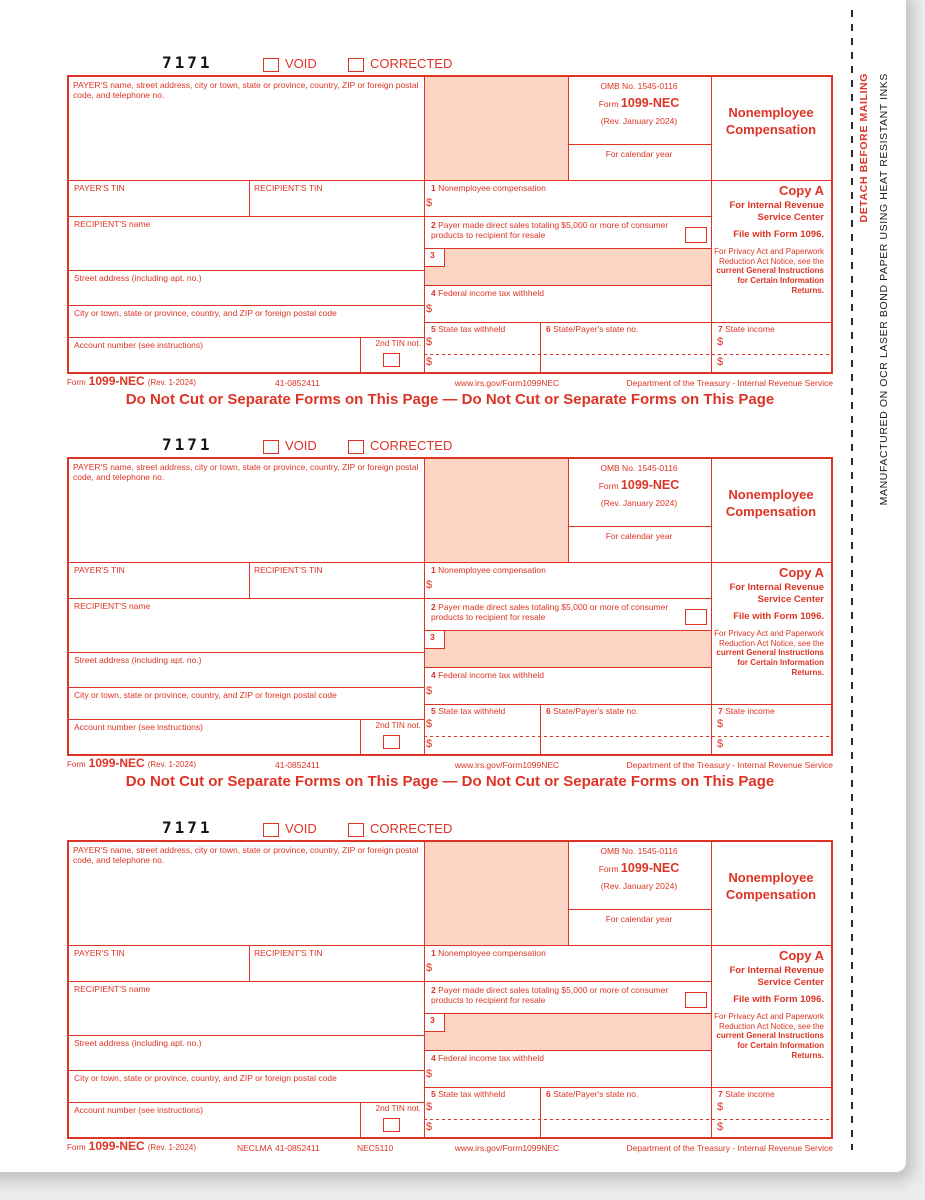 The height and width of the screenshot is (1200, 925). Describe the element at coordinates (777, 211) in the screenshot. I see `copy-a-recipient: For Internal Revenue Service Center` at that location.